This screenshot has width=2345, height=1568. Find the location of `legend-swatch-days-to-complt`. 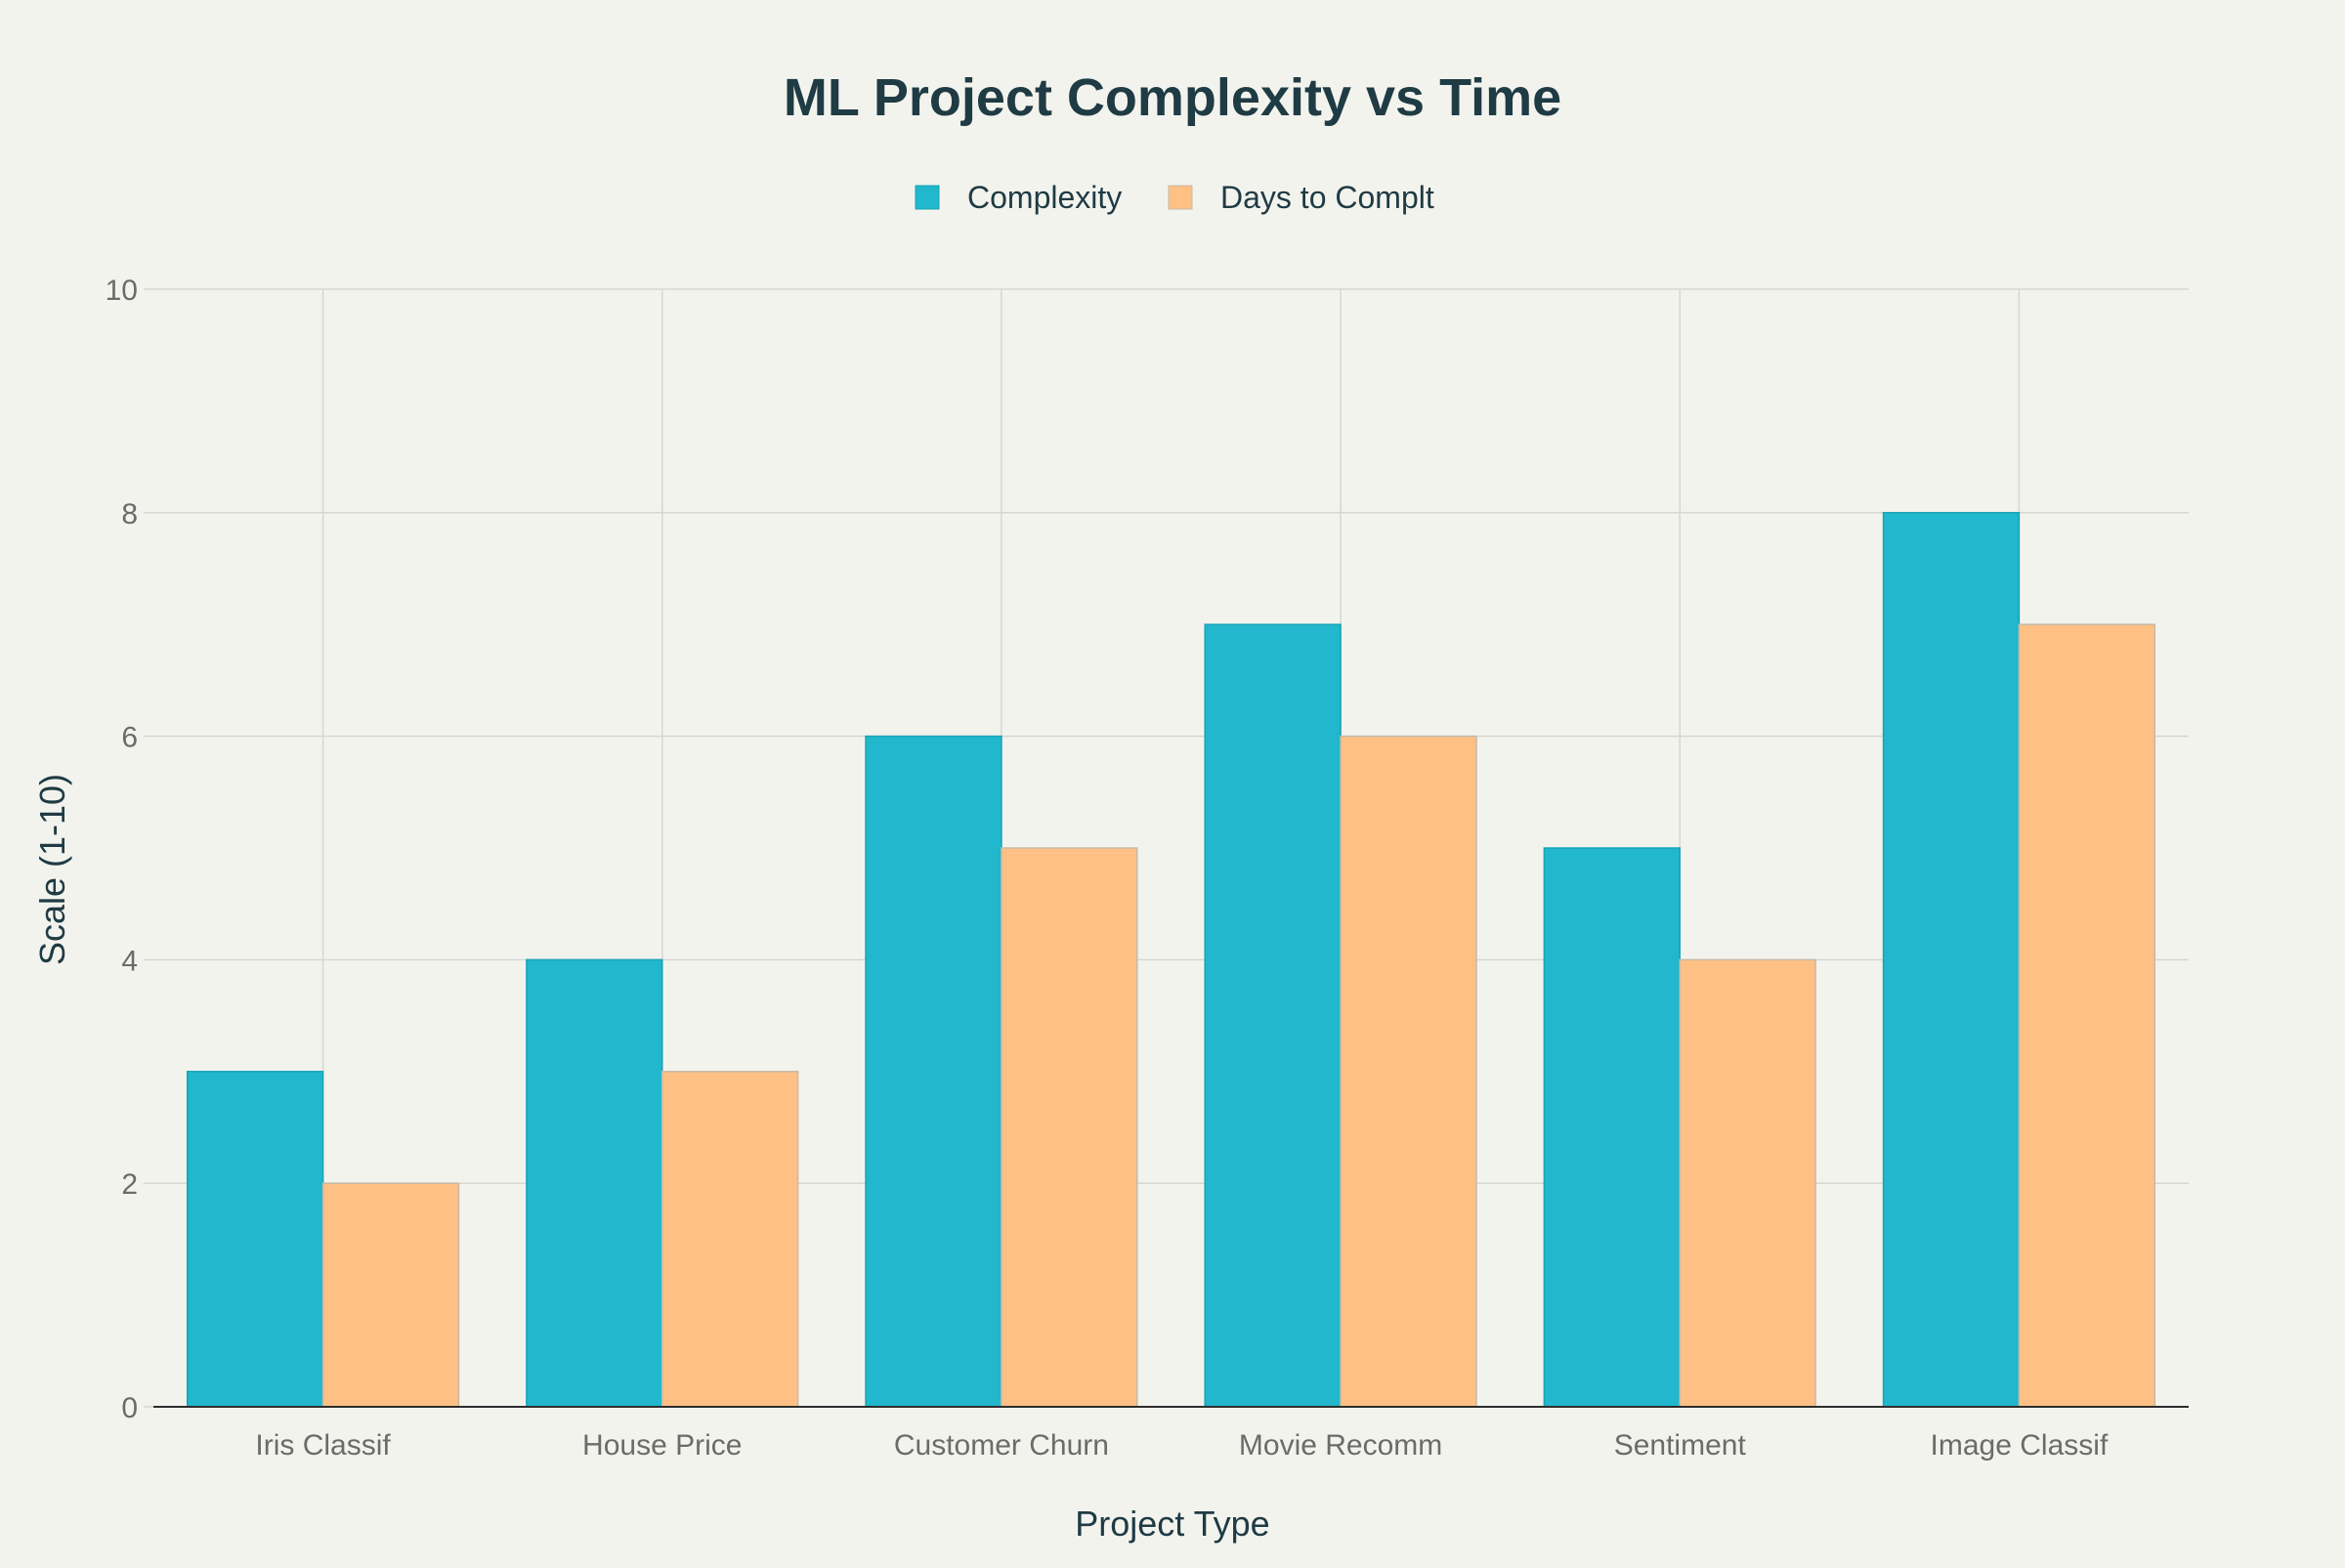

legend-swatch-days-to-complt is located at coordinates (1180, 197).